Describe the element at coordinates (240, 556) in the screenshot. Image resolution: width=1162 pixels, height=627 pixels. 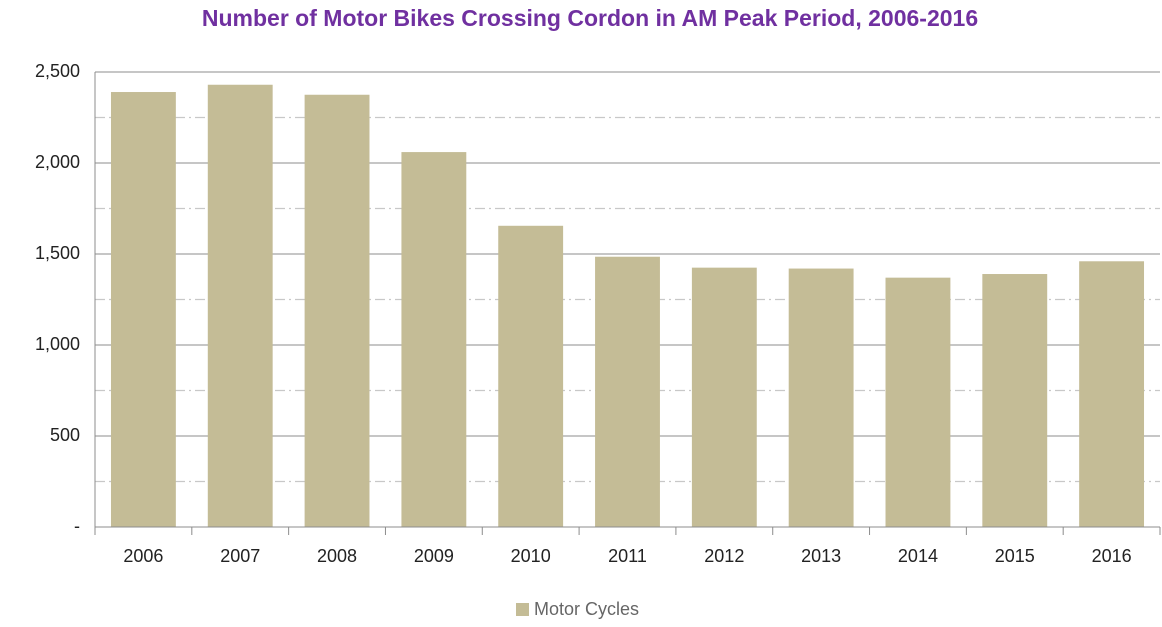
I see `x-tick-label: 2007` at that location.